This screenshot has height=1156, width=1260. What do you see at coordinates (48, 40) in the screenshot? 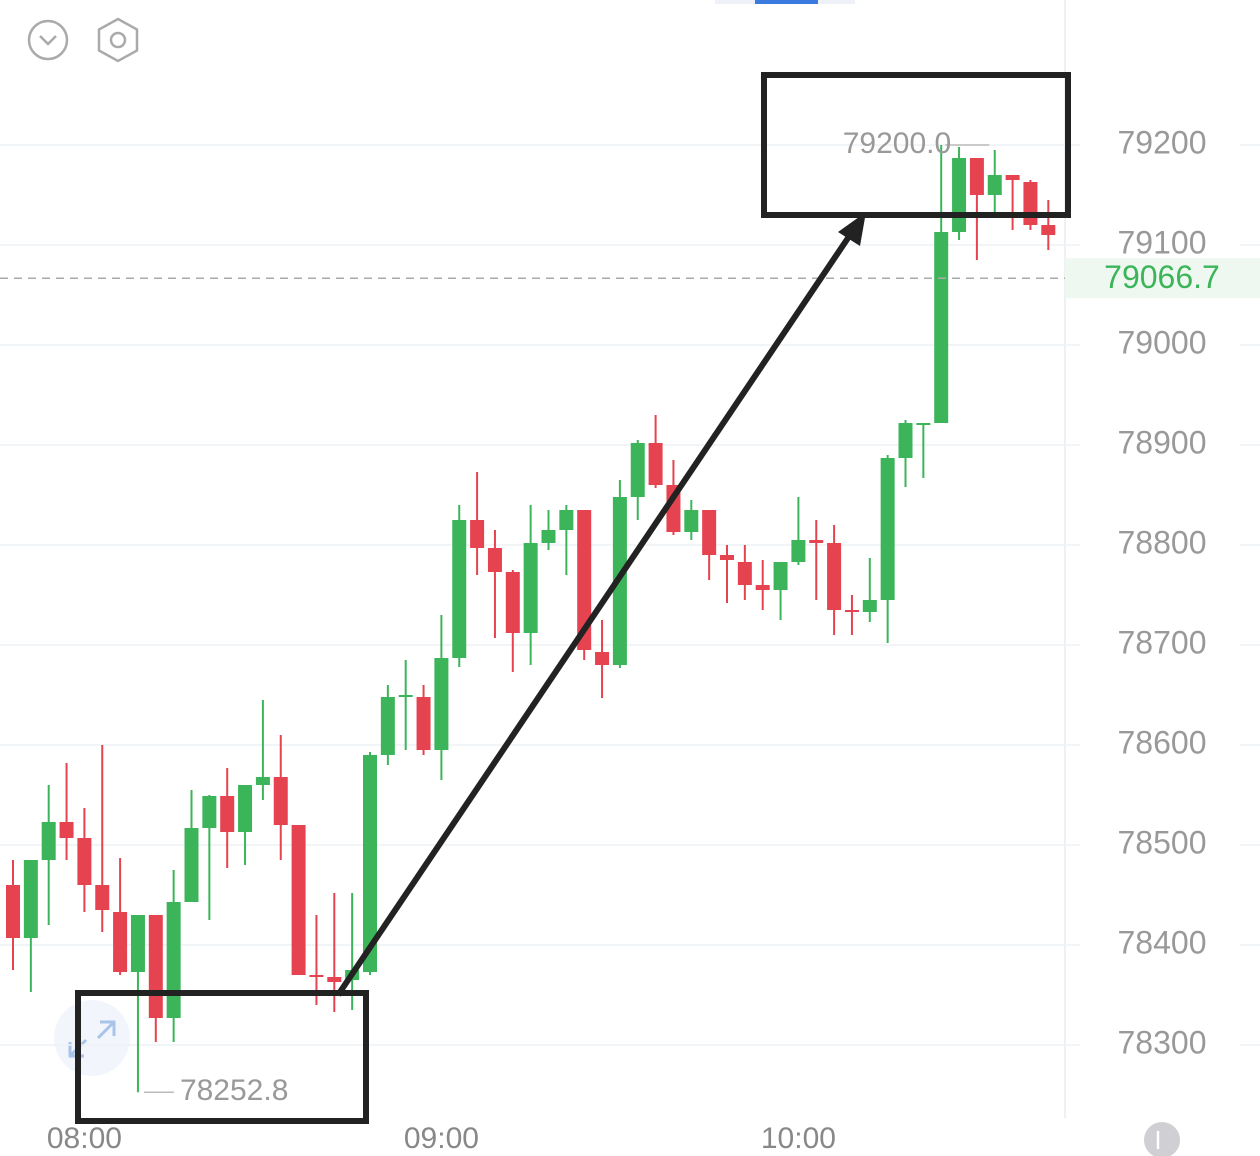
I see `collapse-icon` at bounding box center [48, 40].